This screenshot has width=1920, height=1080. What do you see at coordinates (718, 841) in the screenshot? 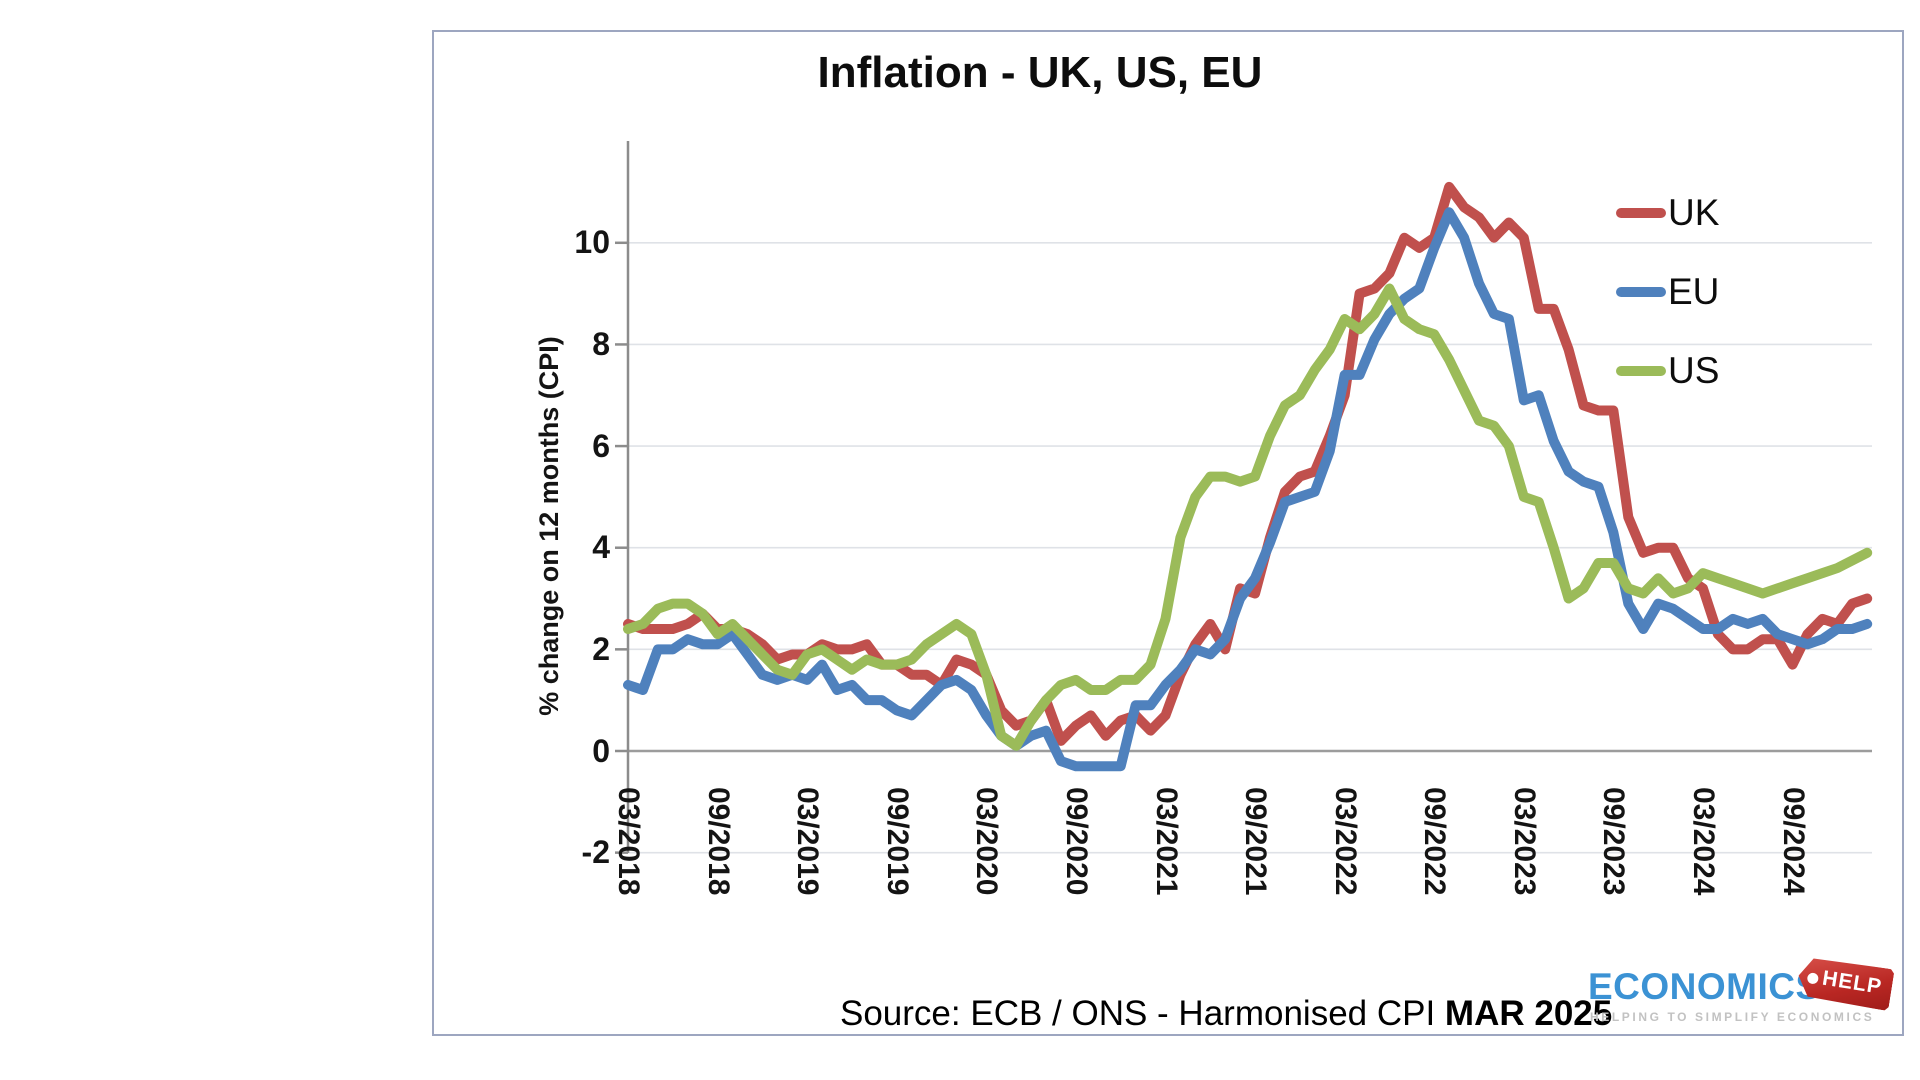
I see `x-tick-label: 09/2018` at bounding box center [718, 841].